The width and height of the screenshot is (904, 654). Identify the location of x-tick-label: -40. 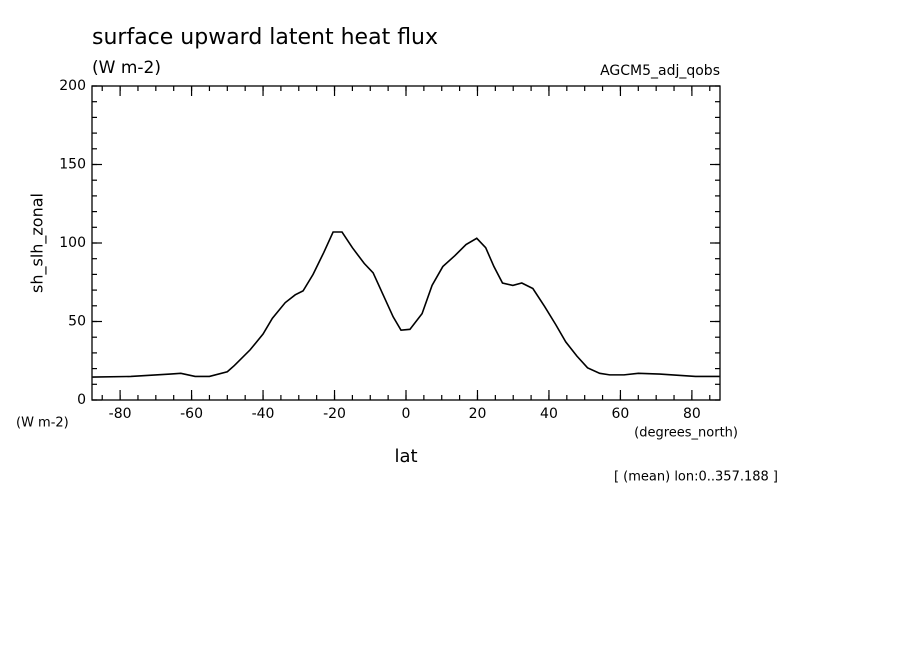
(263, 414).